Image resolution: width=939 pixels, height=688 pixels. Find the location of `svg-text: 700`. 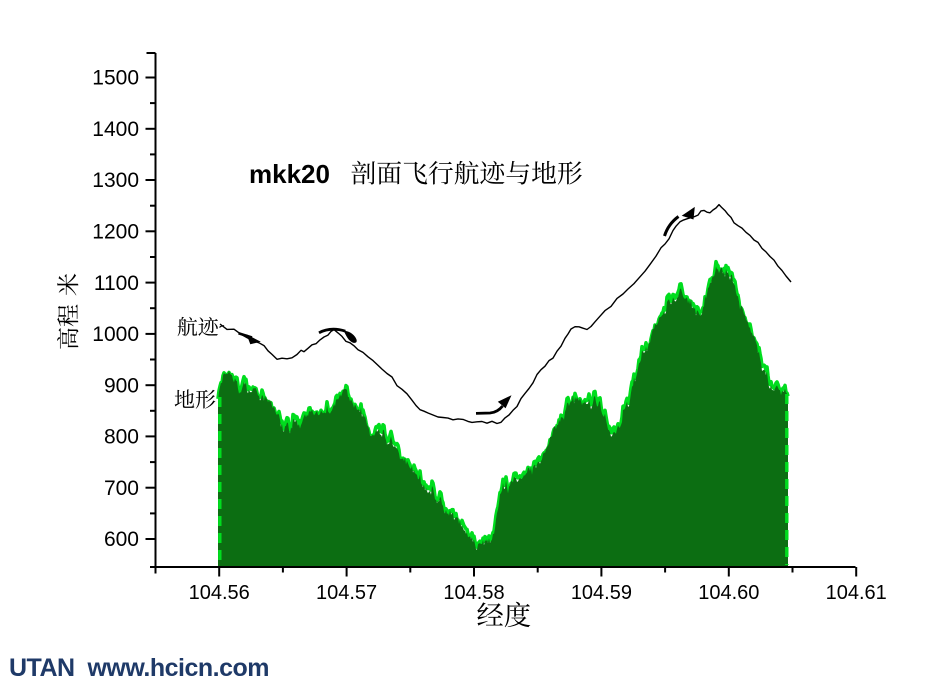

svg-text: 700 is located at coordinates (121, 488).